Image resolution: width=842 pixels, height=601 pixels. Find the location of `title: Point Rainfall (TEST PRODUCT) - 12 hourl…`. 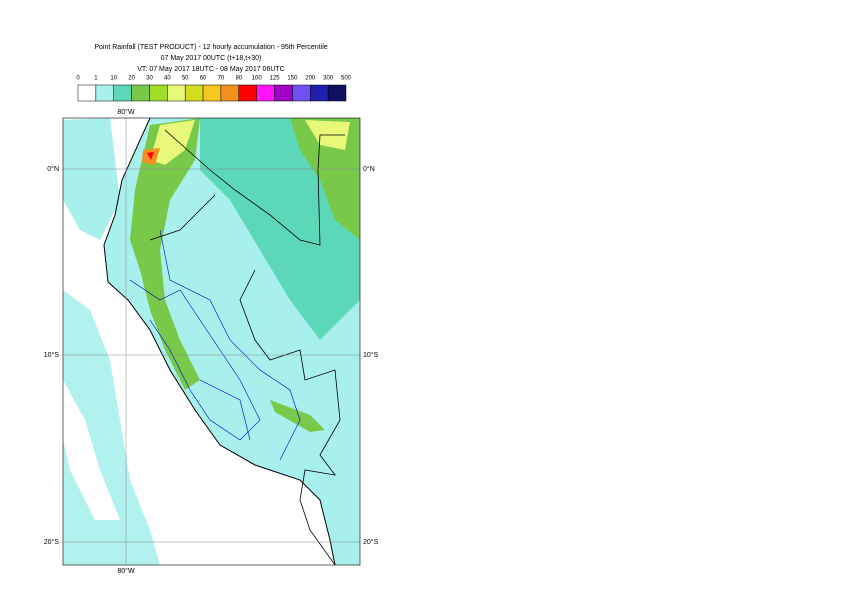

title: Point Rainfall (TEST PRODUCT) - 12 hourl… is located at coordinates (210, 47).